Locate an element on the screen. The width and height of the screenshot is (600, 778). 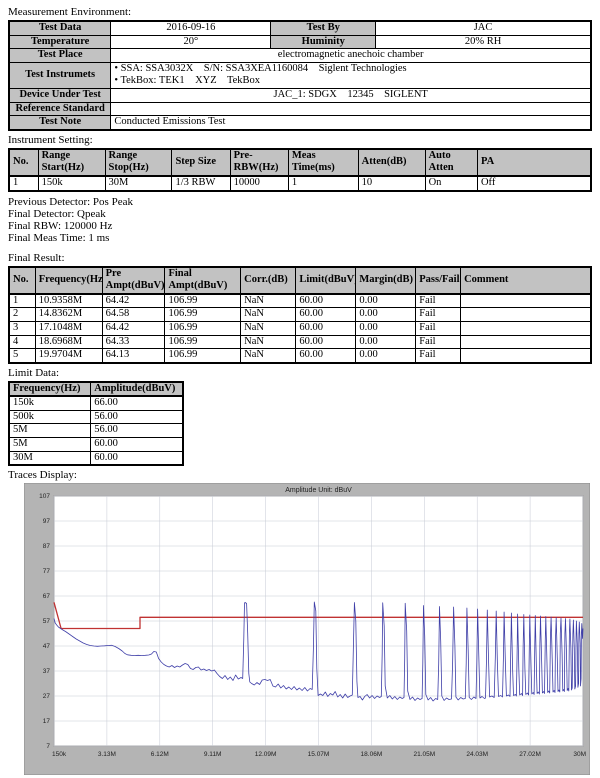
table-cell: 10 is located at coordinates (391, 183).